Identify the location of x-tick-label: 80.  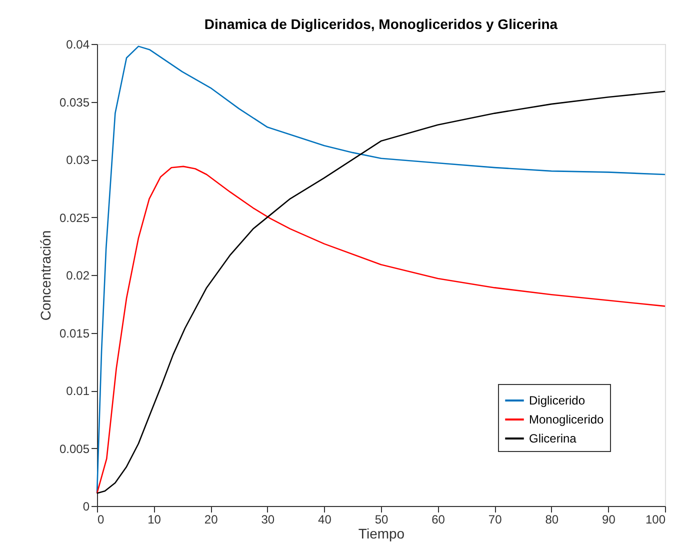
(552, 519).